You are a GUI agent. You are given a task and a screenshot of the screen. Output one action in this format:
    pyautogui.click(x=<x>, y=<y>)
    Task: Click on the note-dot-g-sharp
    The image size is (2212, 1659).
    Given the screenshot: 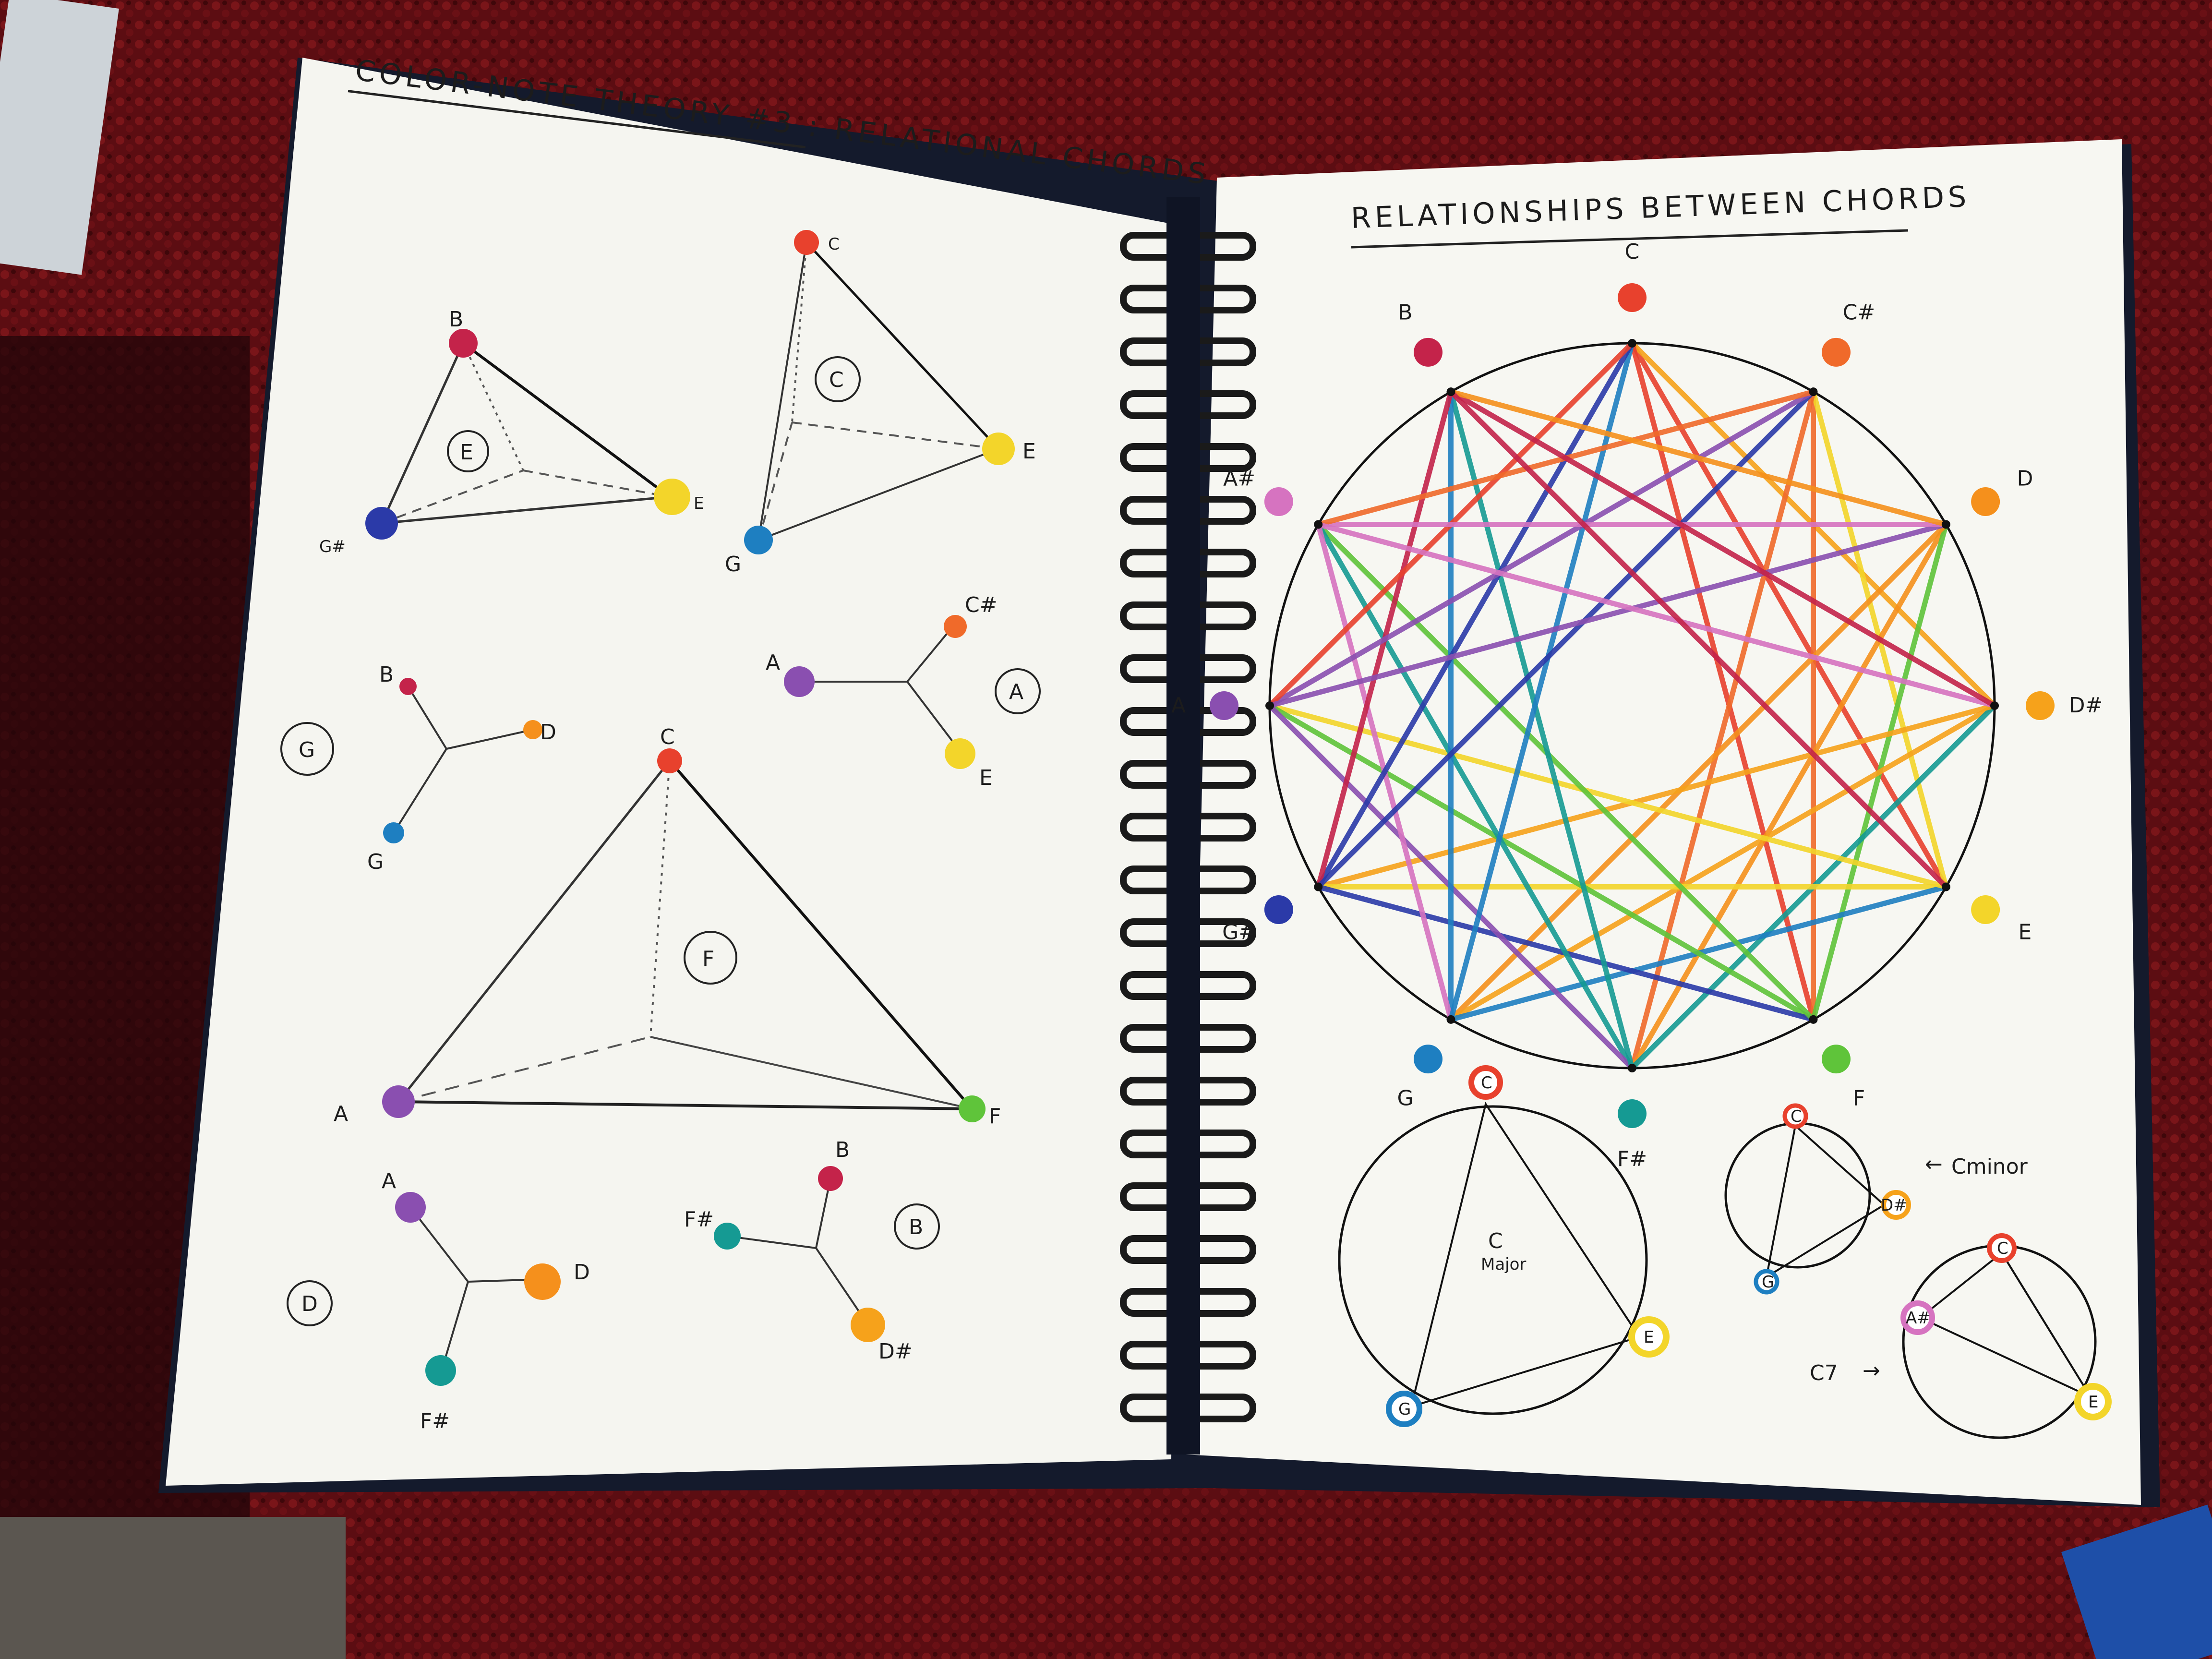 What is the action you would take?
    pyautogui.click(x=381, y=523)
    